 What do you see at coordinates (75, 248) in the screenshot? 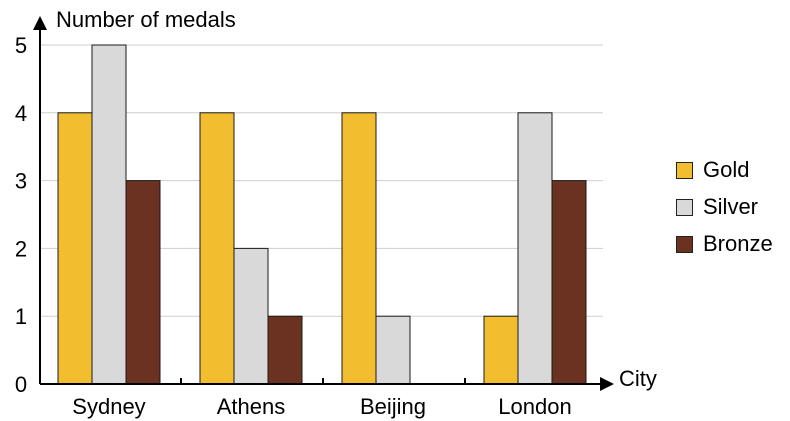
I see `bar-sydney-gold` at bounding box center [75, 248].